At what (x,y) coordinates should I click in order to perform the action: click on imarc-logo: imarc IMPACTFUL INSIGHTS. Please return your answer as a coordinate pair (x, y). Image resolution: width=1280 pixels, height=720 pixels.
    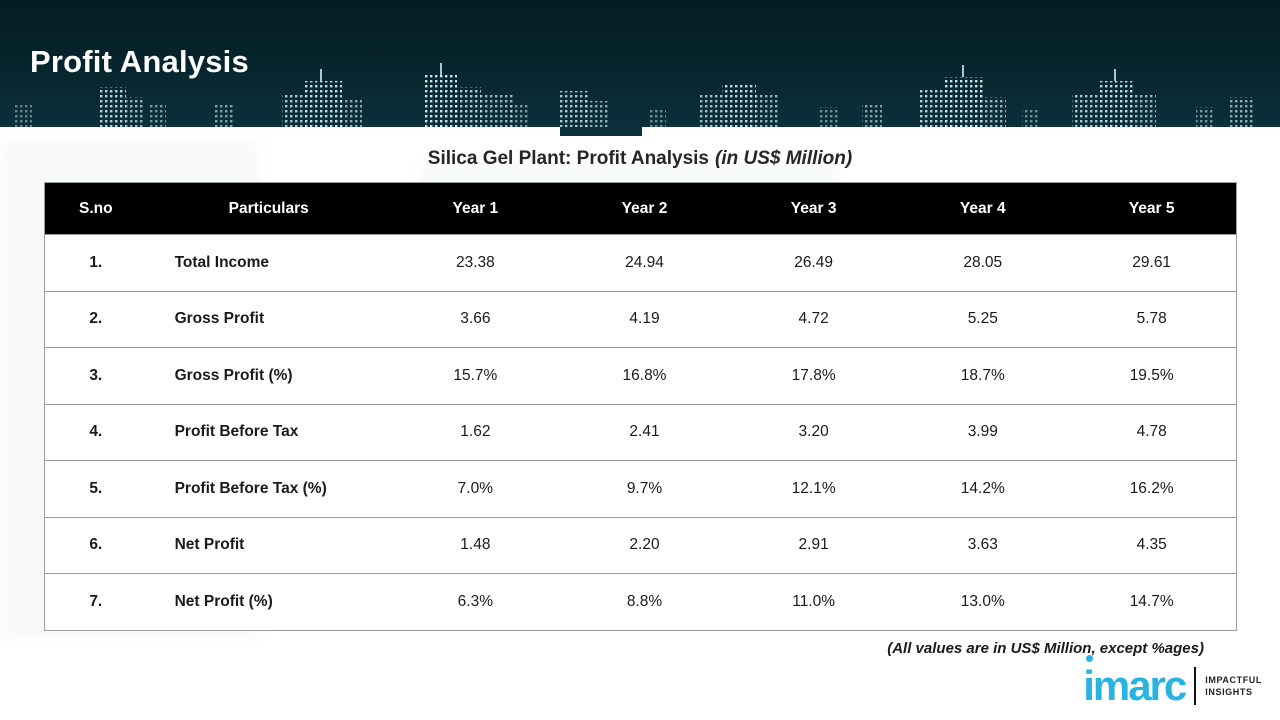
    Looking at the image, I should click on (1172, 683).